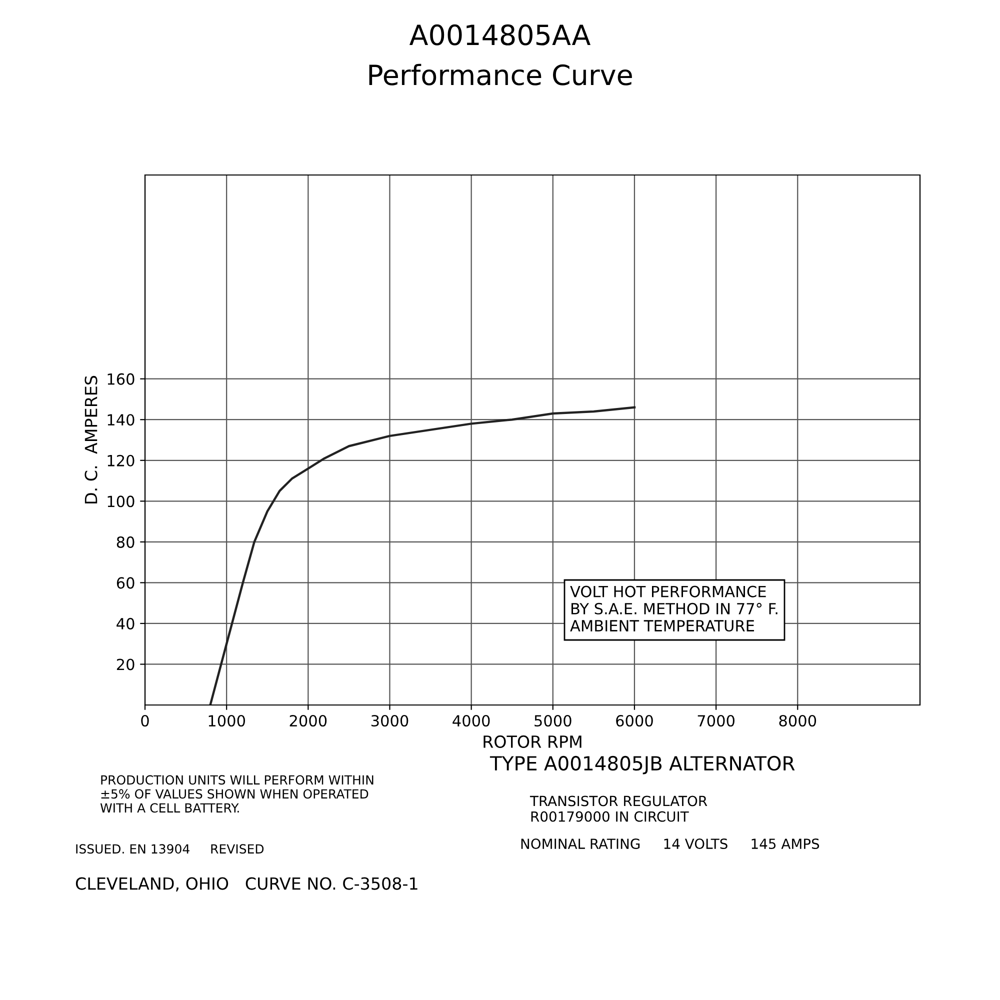 Image resolution: width=1000 pixels, height=1000 pixels. I want to click on y-tick-label: 160, so click(121, 379).